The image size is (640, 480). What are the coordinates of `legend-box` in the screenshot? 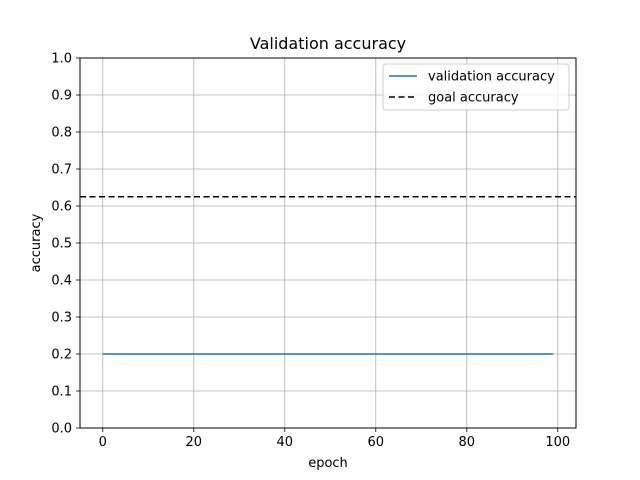 It's located at (476, 87).